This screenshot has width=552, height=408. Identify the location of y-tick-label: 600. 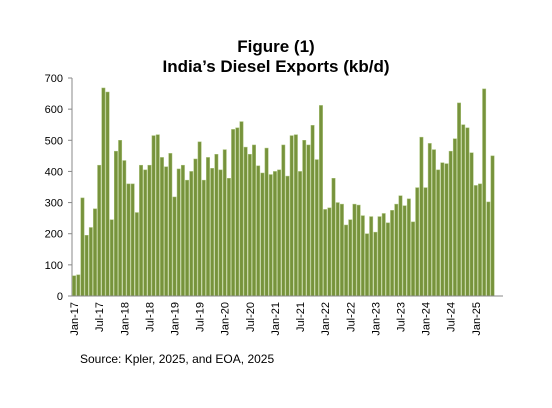
(54, 110).